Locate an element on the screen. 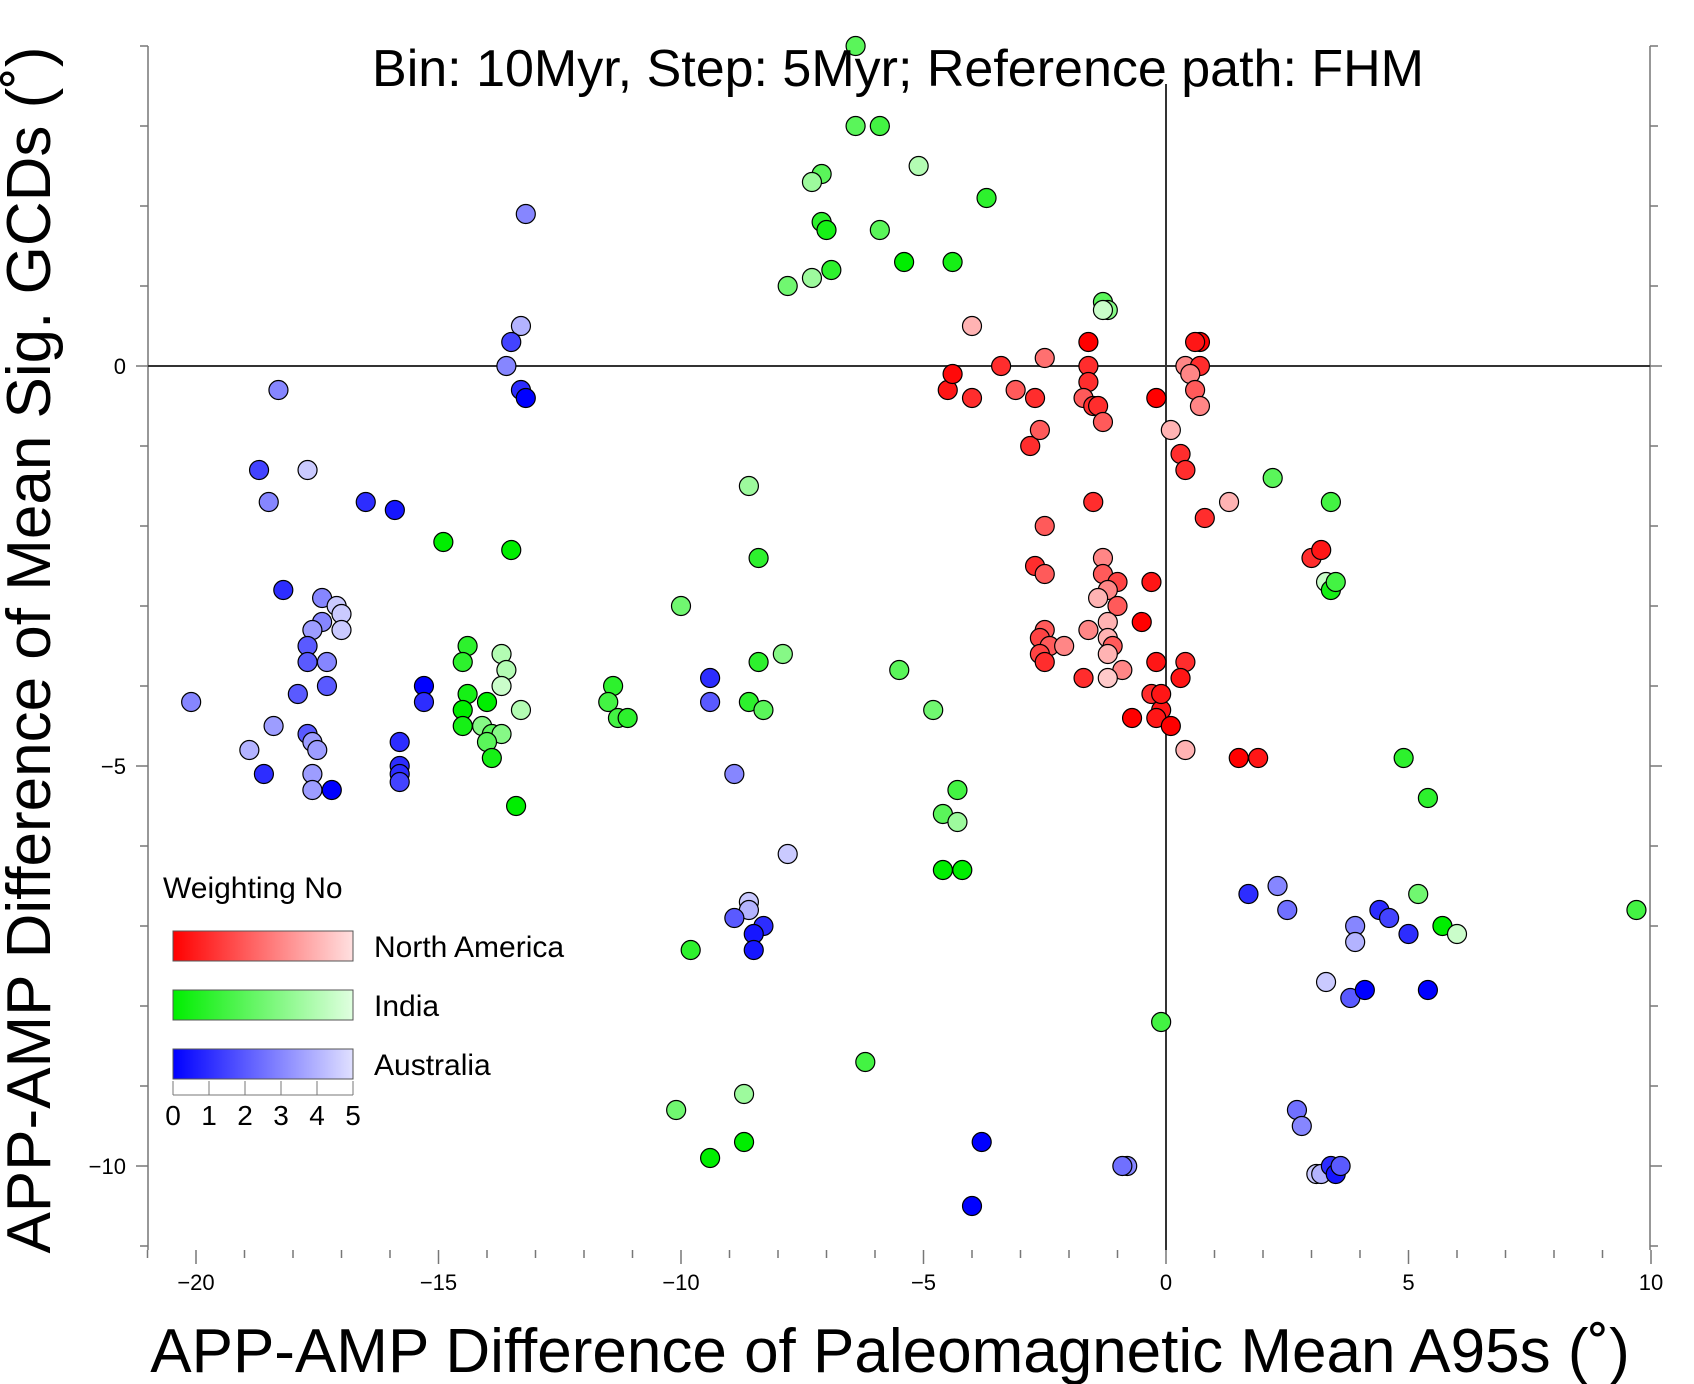 This screenshot has height=1384, width=1694. y-tick-label: −5 is located at coordinates (113, 766).